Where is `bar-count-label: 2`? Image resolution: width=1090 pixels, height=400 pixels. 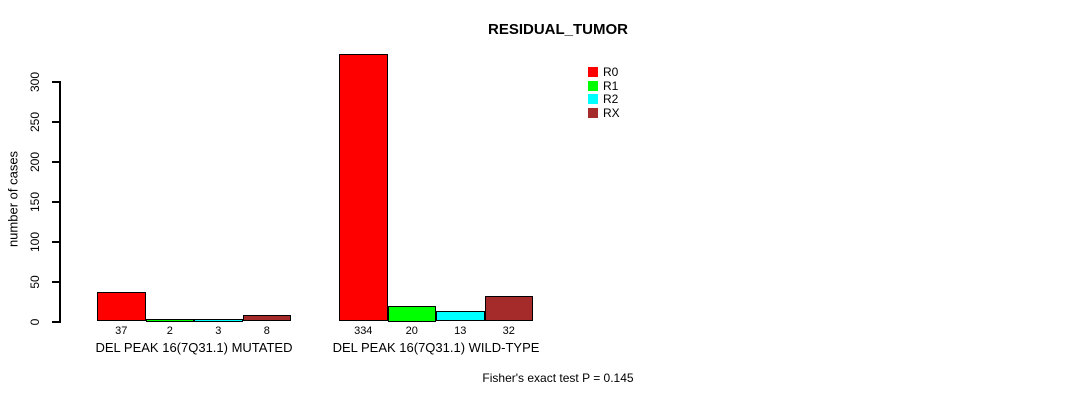 bar-count-label: 2 is located at coordinates (169, 331).